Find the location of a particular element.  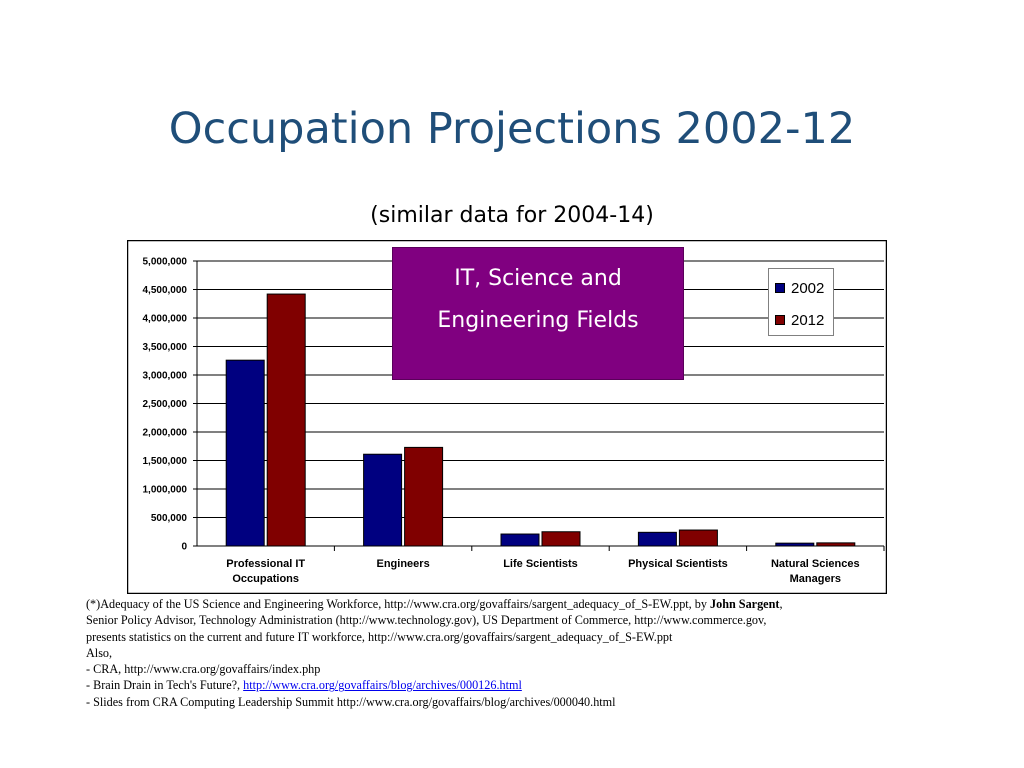

x-category-label: Life Scientists is located at coordinates (540, 564).